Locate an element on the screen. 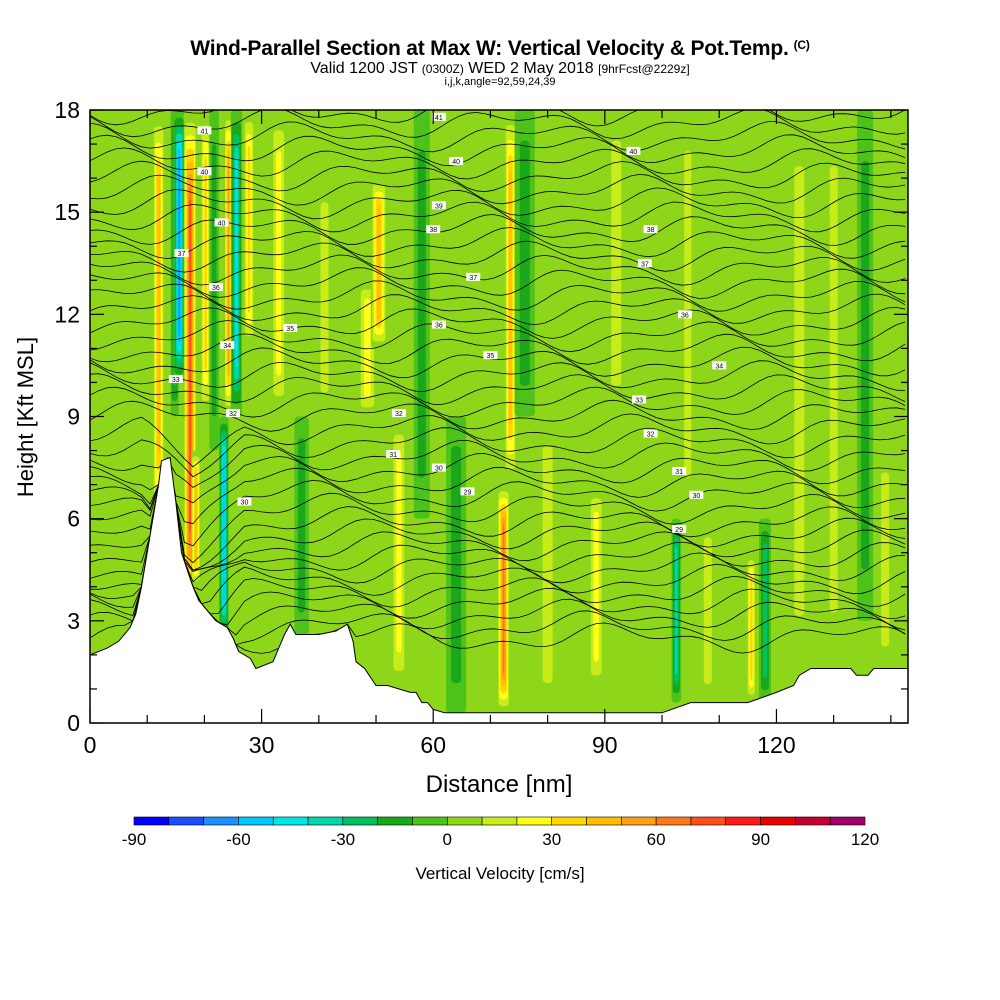 Image resolution: width=1000 pixels, height=1000 pixels. colorbar-tick-label: -90 is located at coordinates (134, 839).